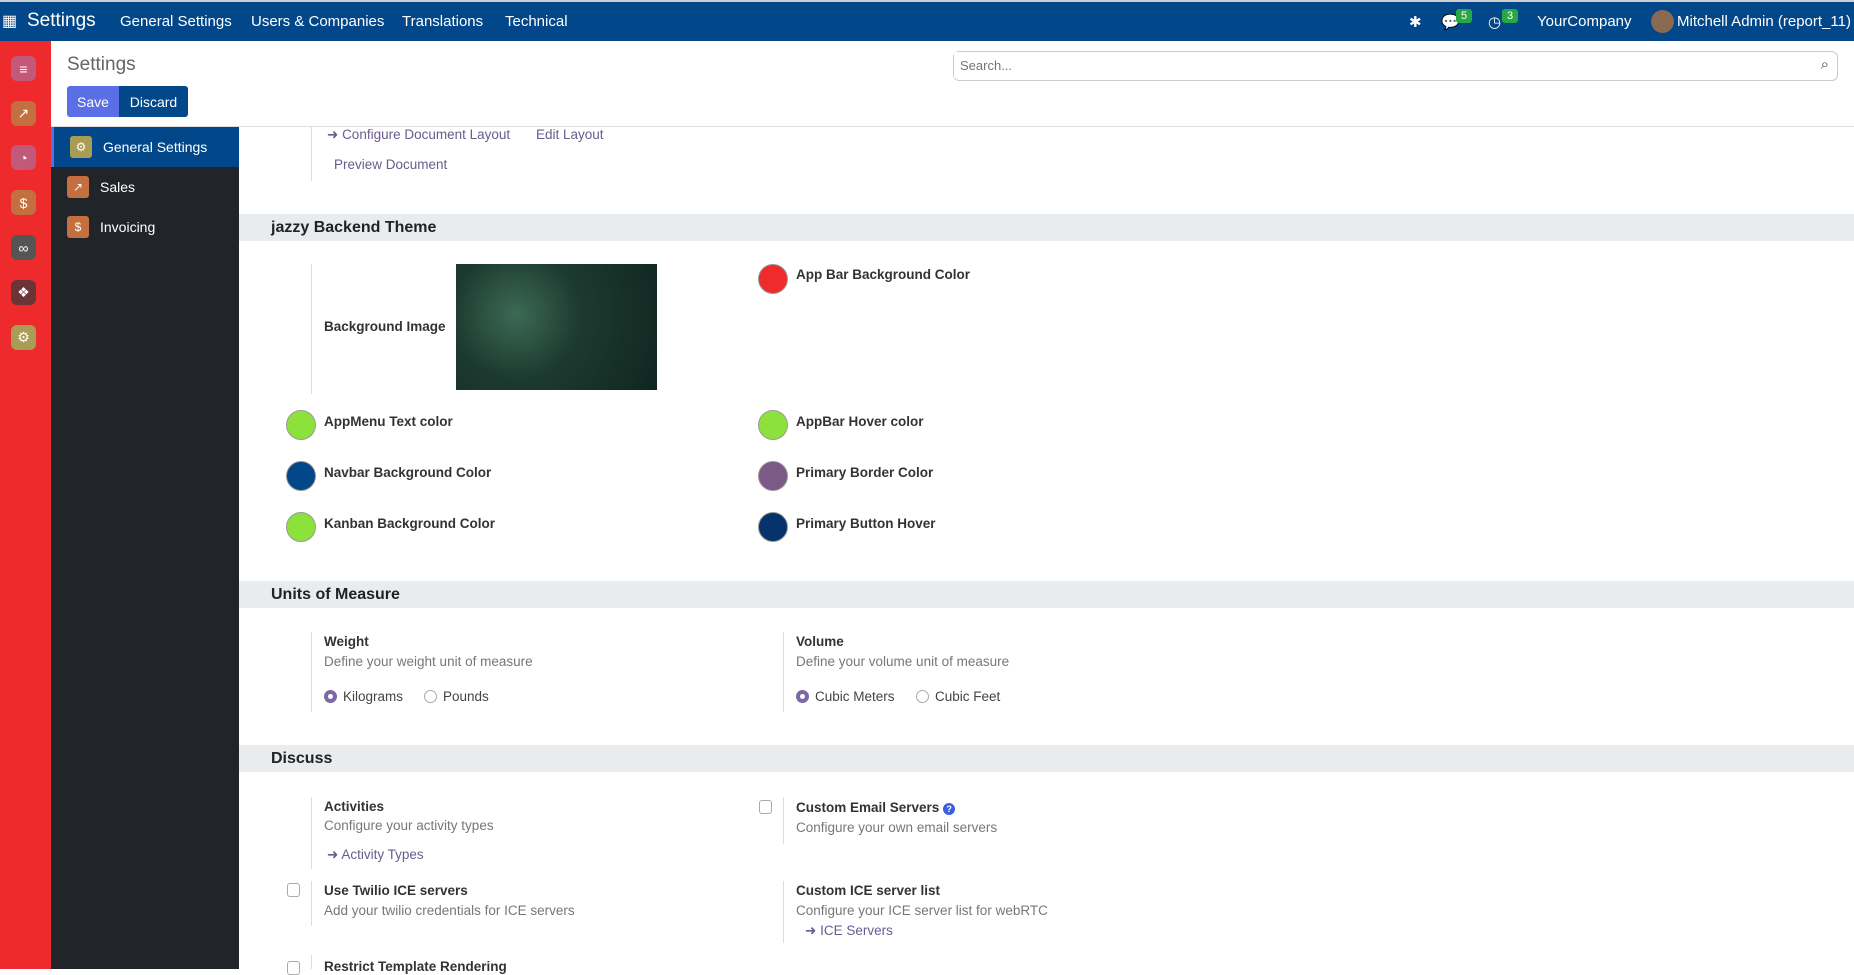 The image size is (1854, 975). Describe the element at coordinates (375, 854) in the screenshot. I see `activity-types-link: ➜ Activity Types` at that location.